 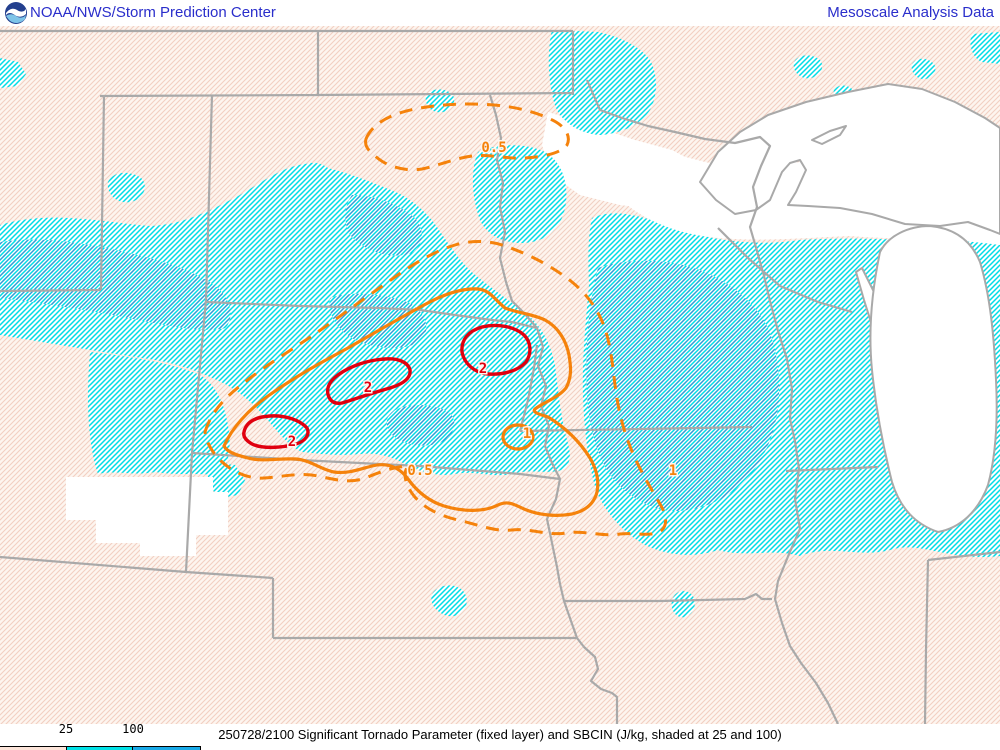 What do you see at coordinates (153, 12) in the screenshot?
I see `header-title: NOAA/NWS/Storm Prediction Center` at bounding box center [153, 12].